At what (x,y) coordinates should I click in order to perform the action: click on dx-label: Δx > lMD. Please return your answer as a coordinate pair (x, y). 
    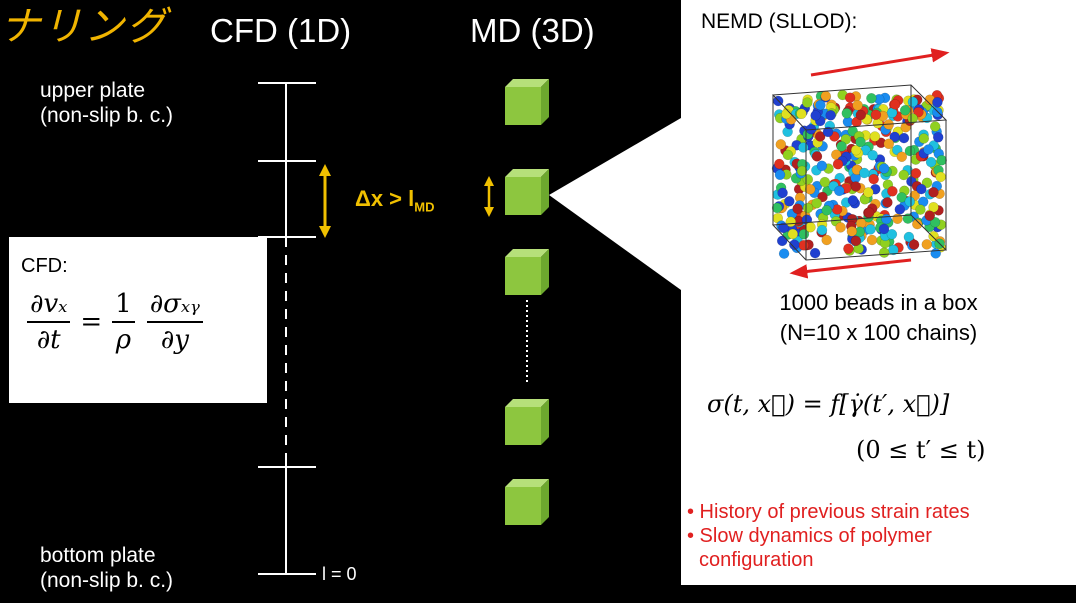
    Looking at the image, I should click on (395, 200).